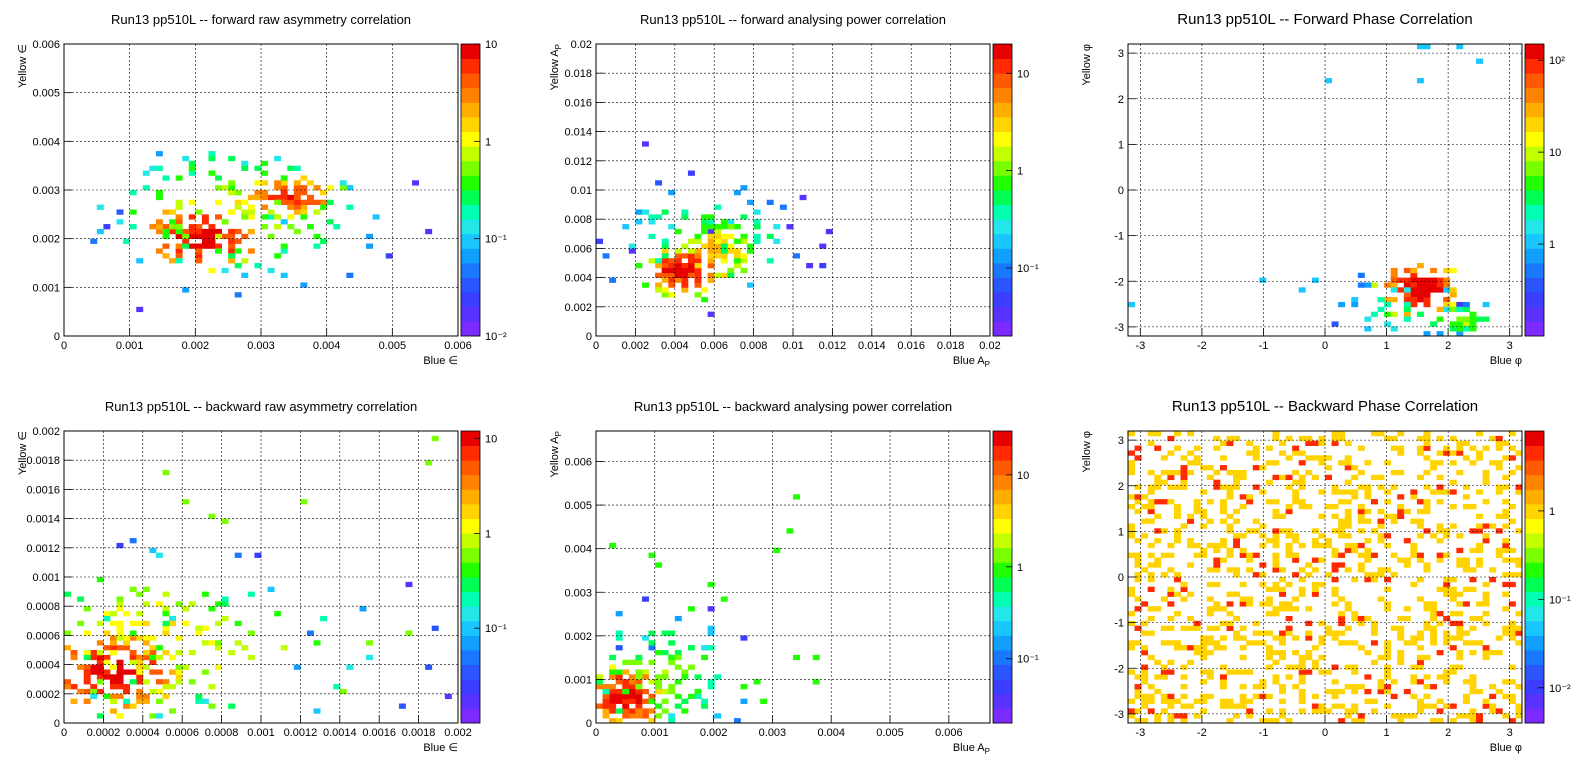 Image resolution: width=1596 pixels, height=774 pixels. I want to click on x-axis-label: Blue φ, so click(1506, 748).